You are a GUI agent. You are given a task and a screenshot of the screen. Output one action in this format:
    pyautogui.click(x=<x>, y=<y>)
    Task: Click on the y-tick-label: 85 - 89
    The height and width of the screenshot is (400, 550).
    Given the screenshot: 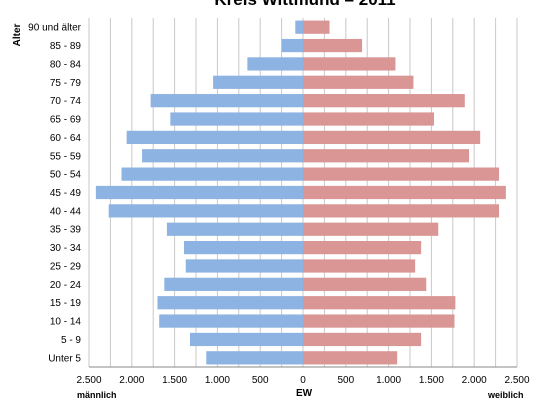 What is the action you would take?
    pyautogui.click(x=66, y=46)
    